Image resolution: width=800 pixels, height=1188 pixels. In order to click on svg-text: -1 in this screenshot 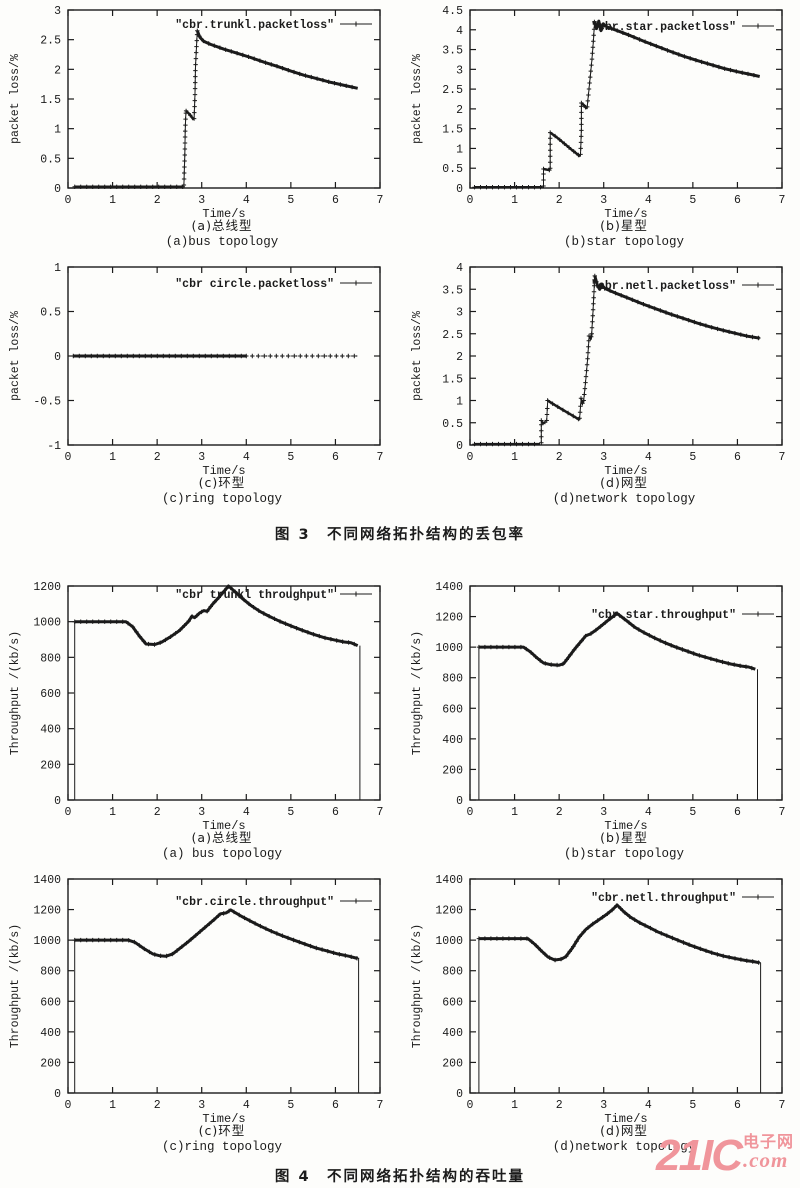, I will do `click(54, 446)`.